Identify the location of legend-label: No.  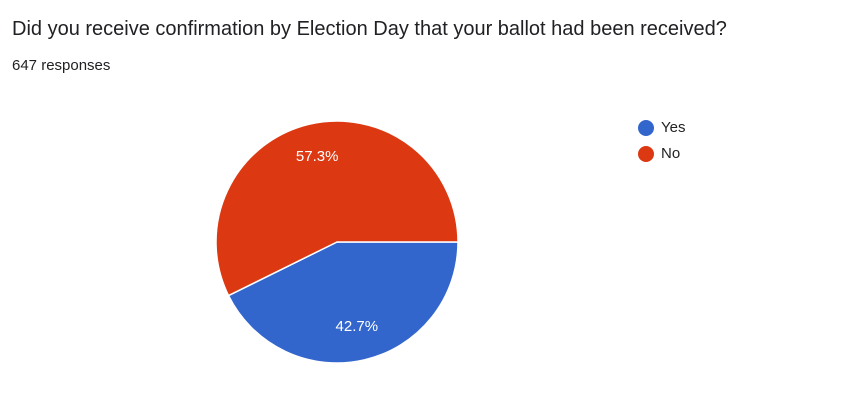
(670, 153).